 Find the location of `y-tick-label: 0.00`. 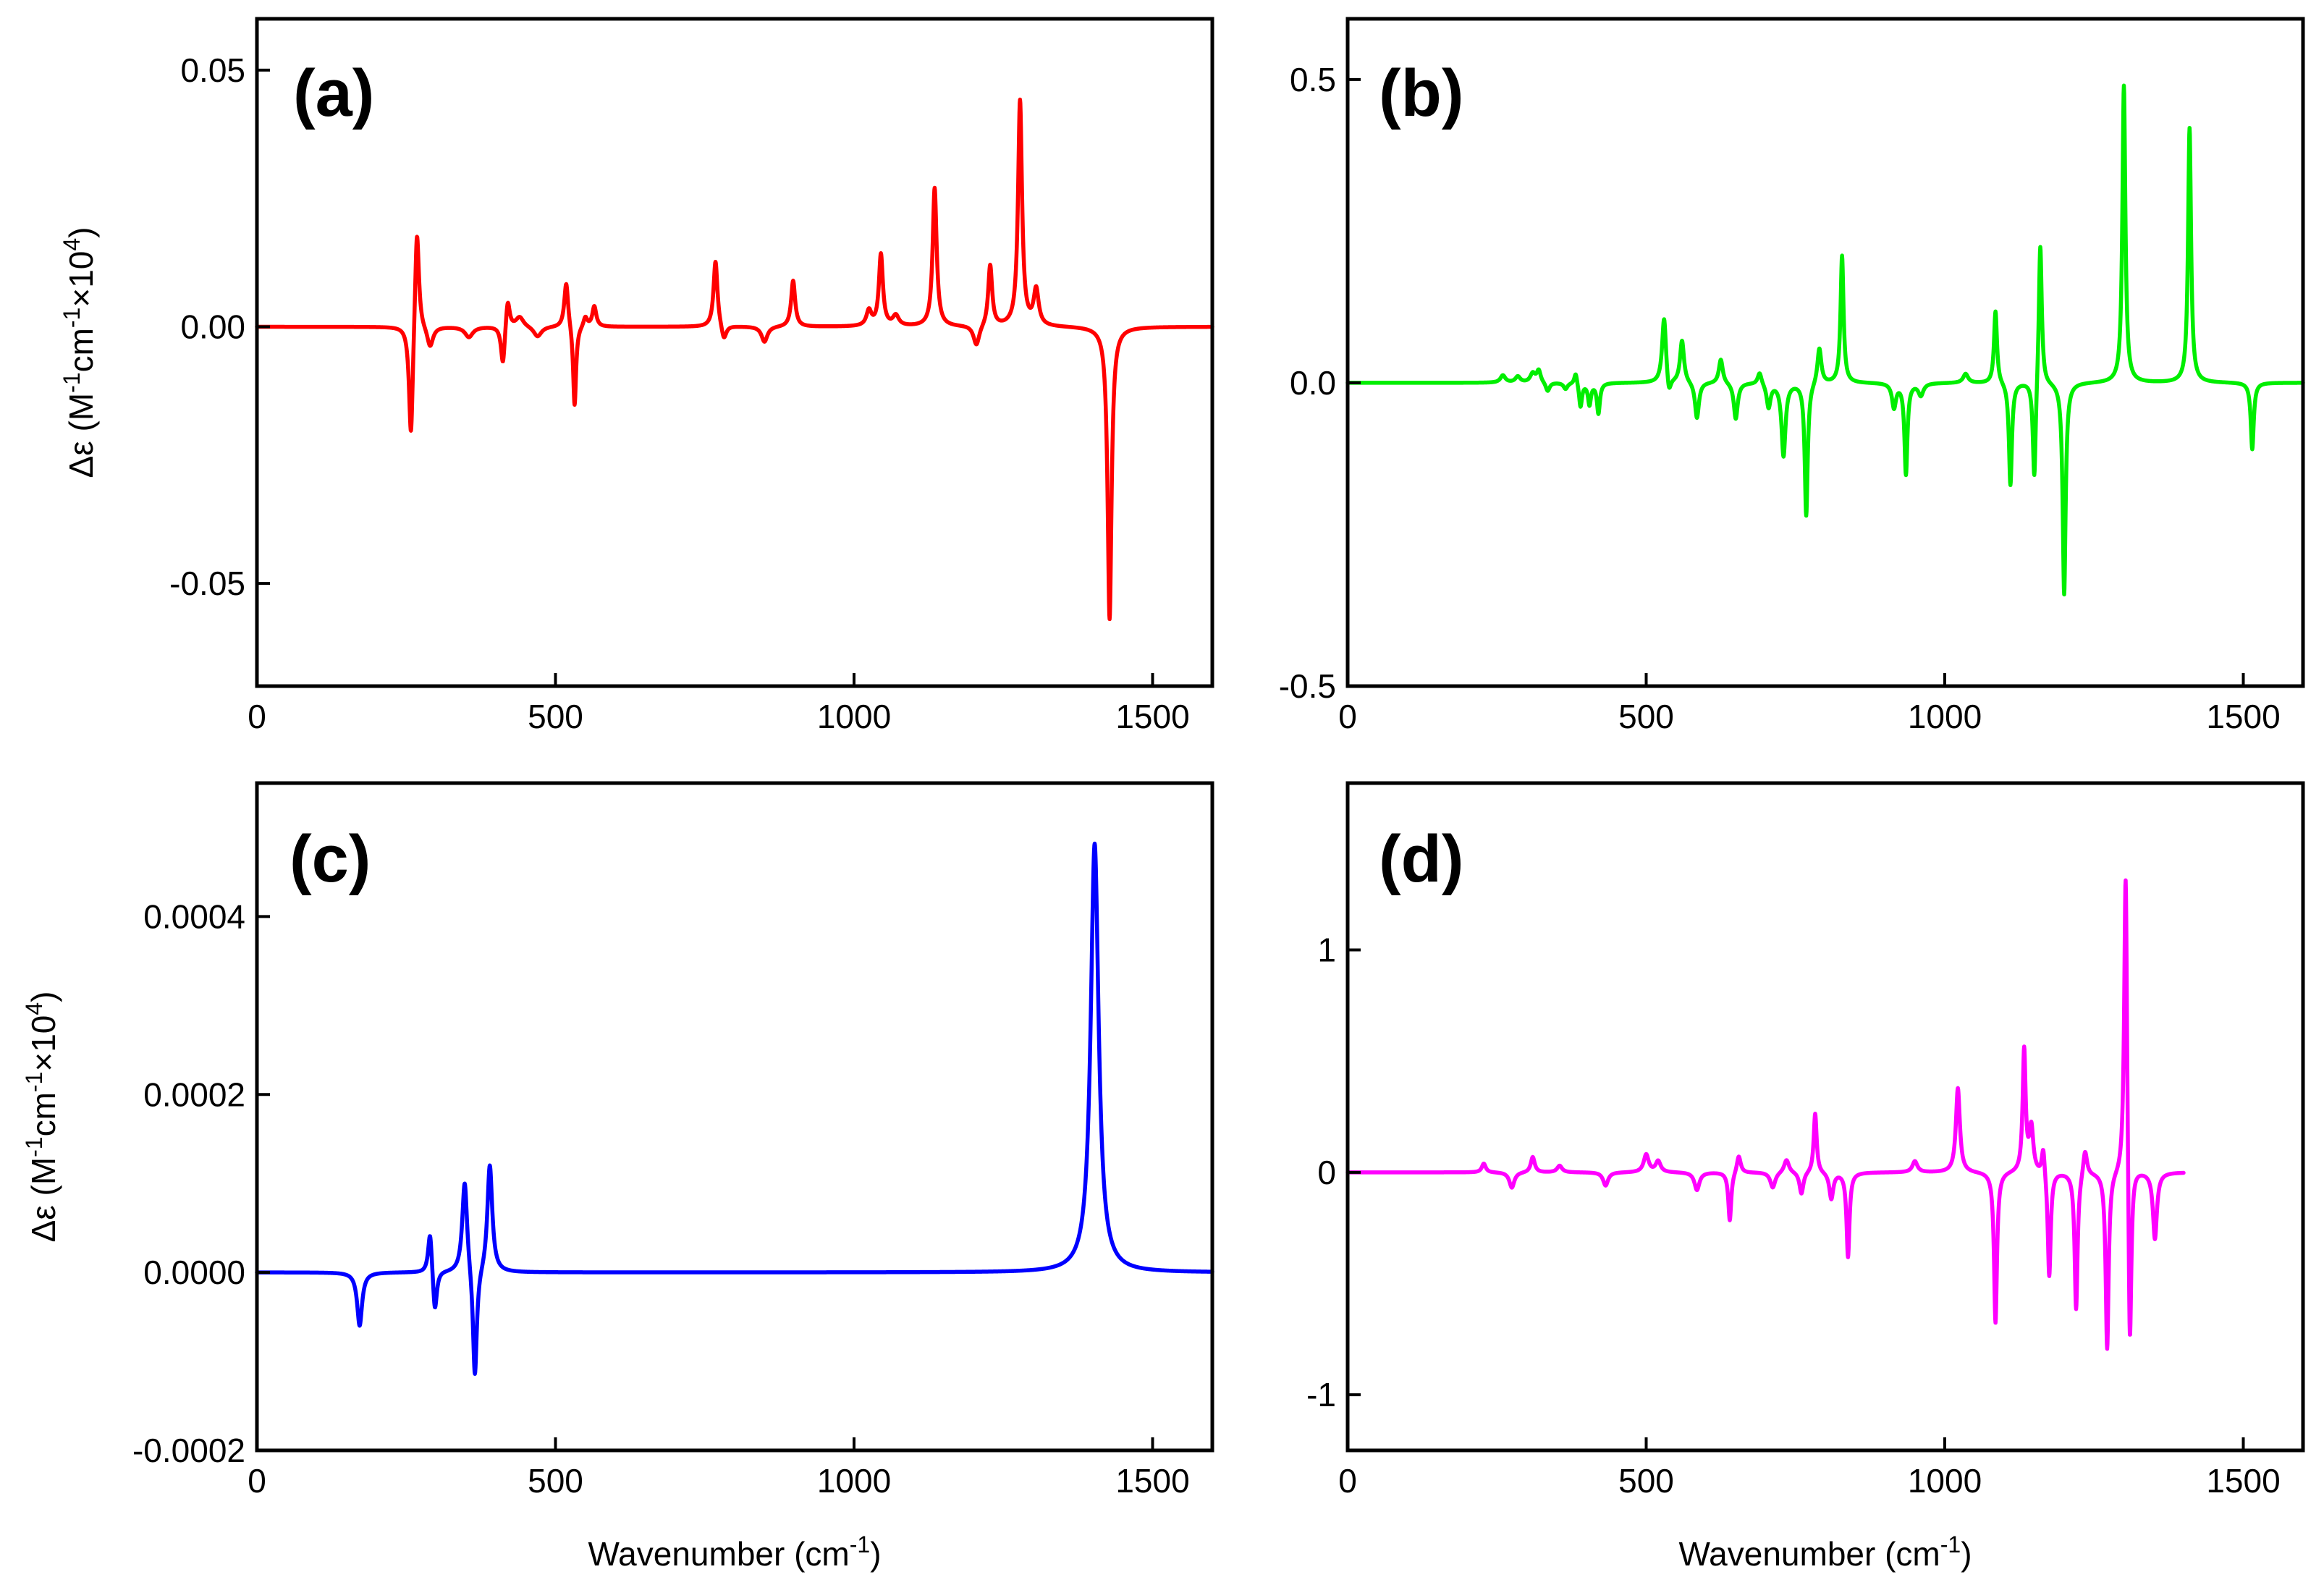

y-tick-label: 0.00 is located at coordinates (212, 327).